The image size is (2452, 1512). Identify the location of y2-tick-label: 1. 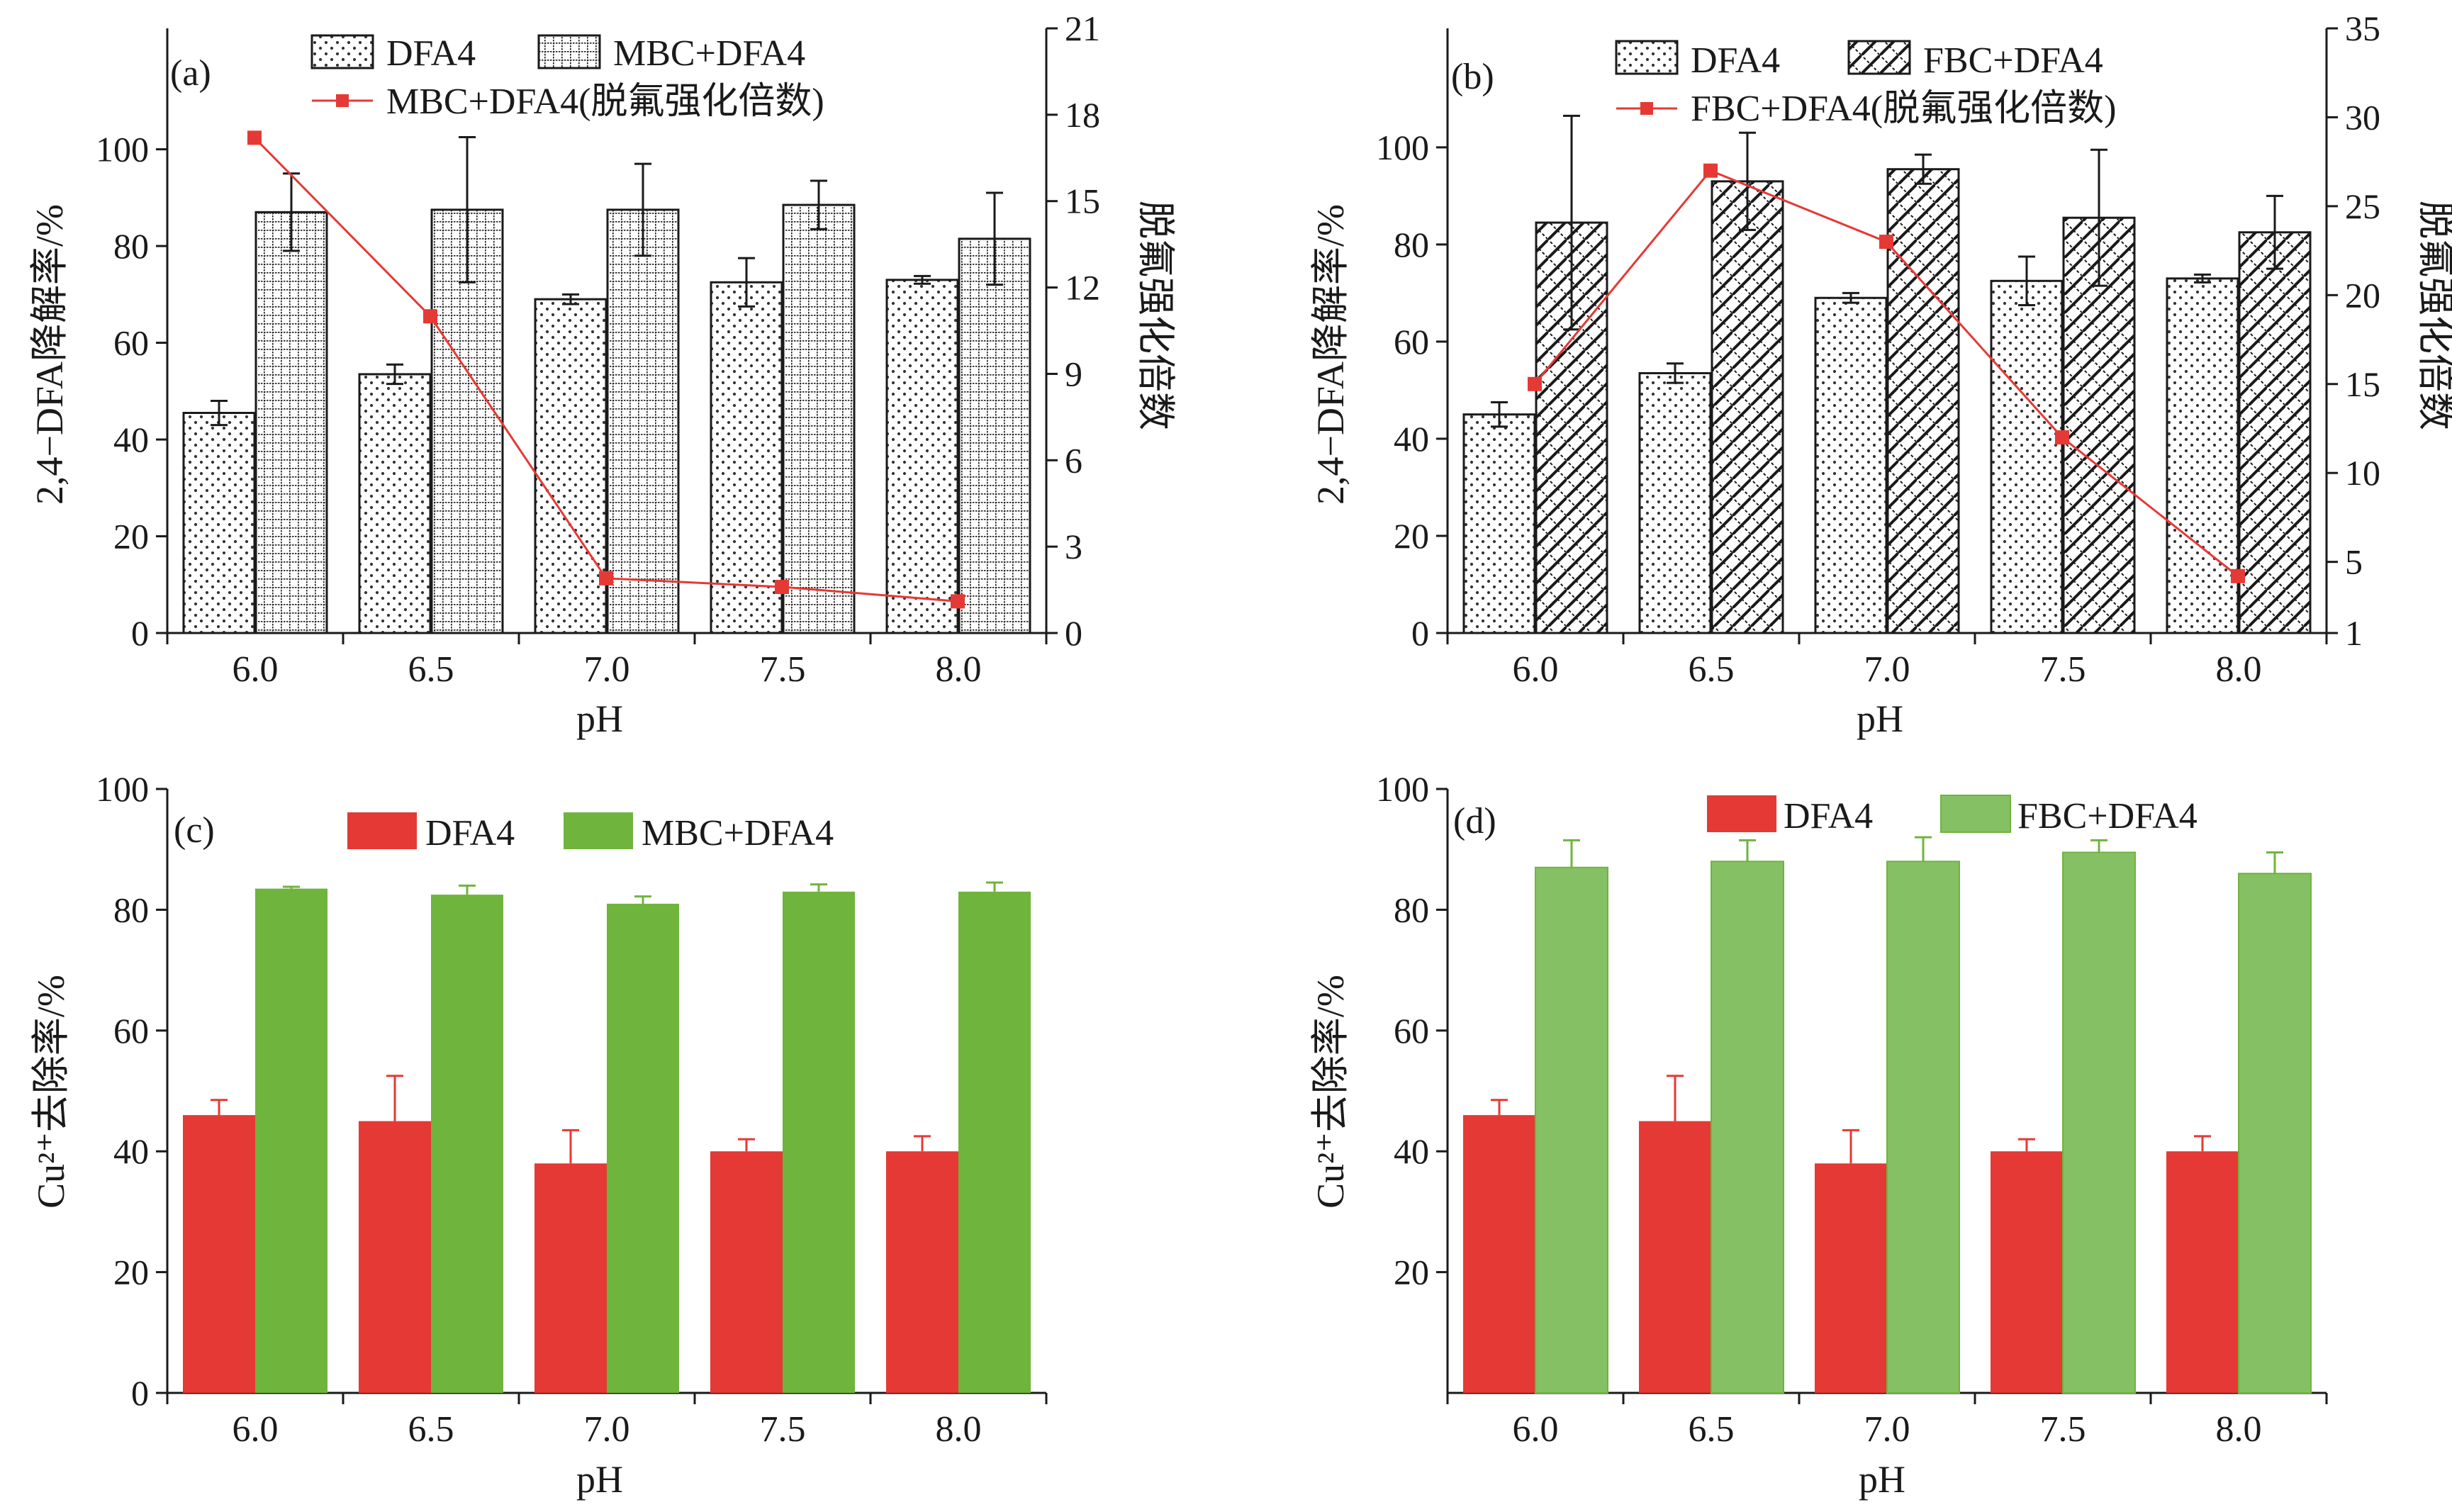
(2354, 633).